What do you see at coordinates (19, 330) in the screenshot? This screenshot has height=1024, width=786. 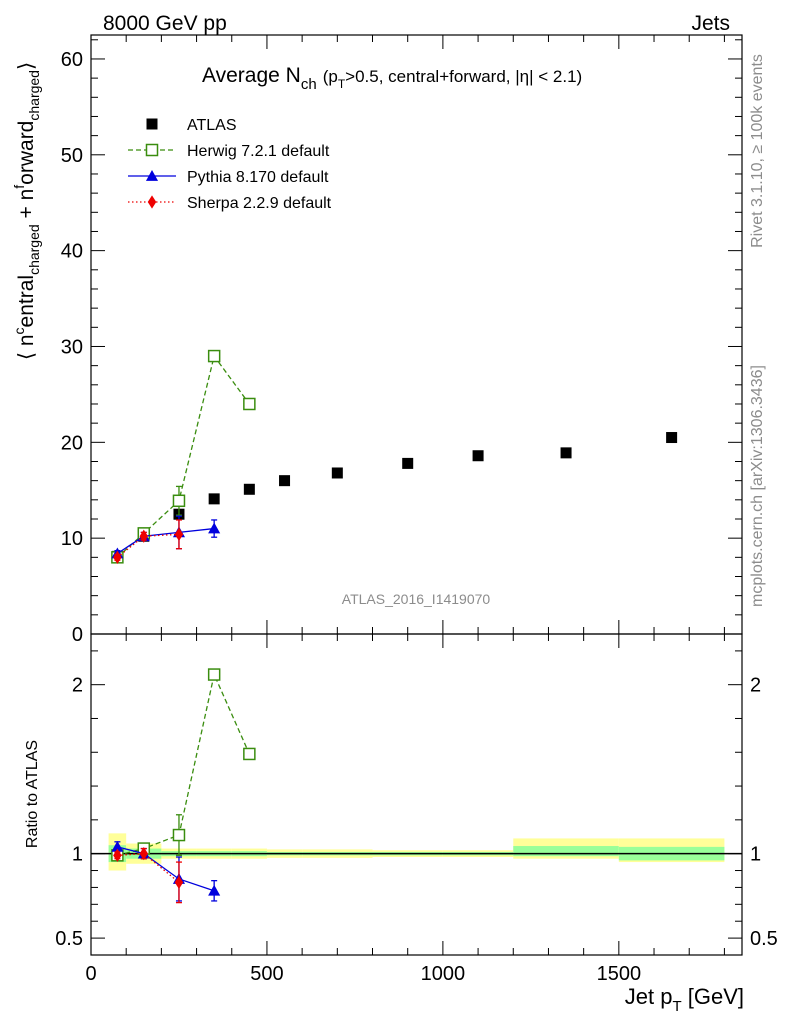 I see `ylabel-c: c` at bounding box center [19, 330].